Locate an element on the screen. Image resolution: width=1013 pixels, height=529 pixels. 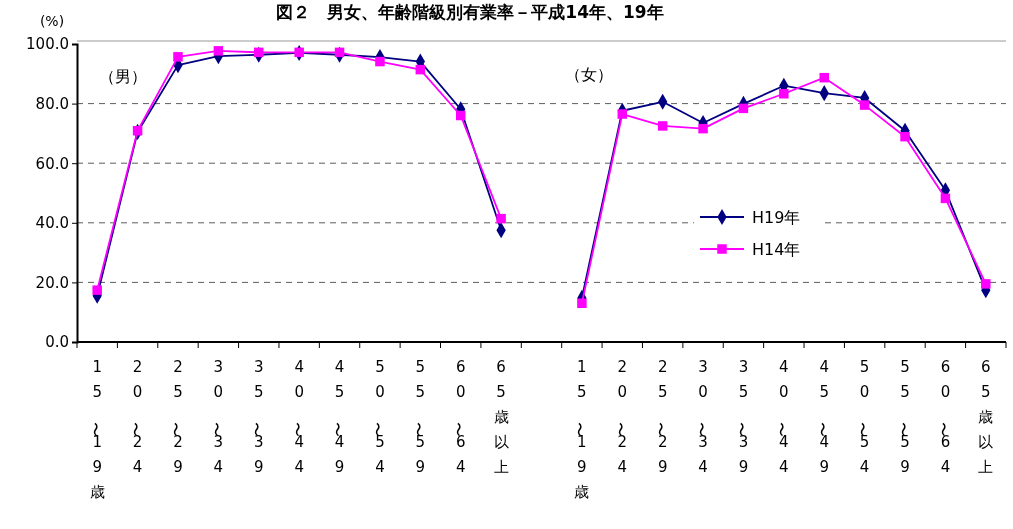
legend-label: H19年 is located at coordinates (776, 217).